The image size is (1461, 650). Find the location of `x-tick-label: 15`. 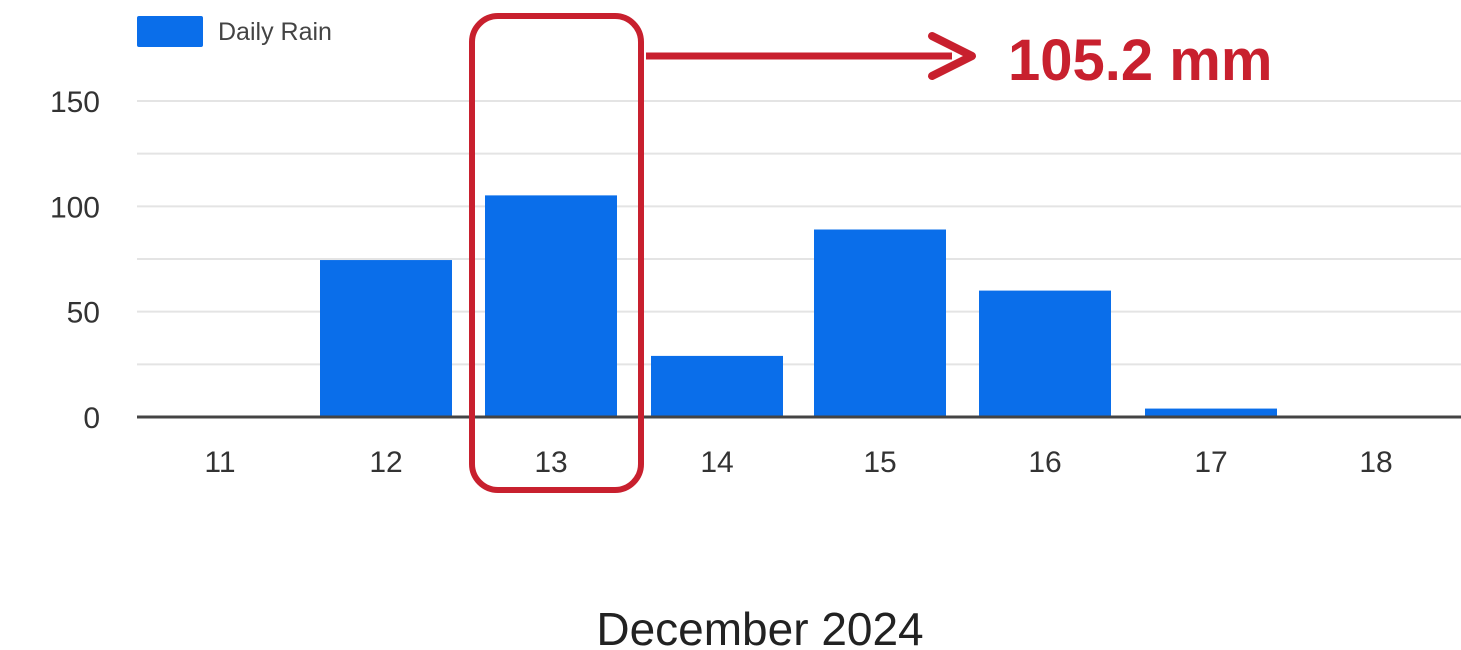

x-tick-label: 15 is located at coordinates (879, 462).